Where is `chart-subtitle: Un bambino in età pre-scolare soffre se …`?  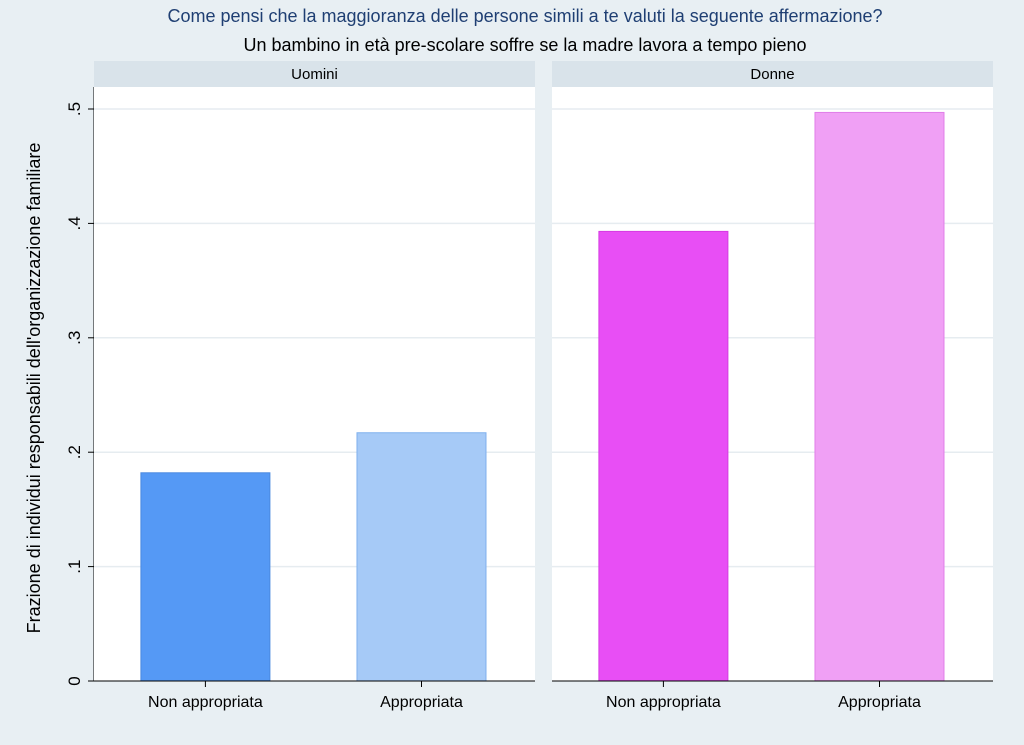 chart-subtitle: Un bambino in età pre-scolare soffre se … is located at coordinates (525, 45).